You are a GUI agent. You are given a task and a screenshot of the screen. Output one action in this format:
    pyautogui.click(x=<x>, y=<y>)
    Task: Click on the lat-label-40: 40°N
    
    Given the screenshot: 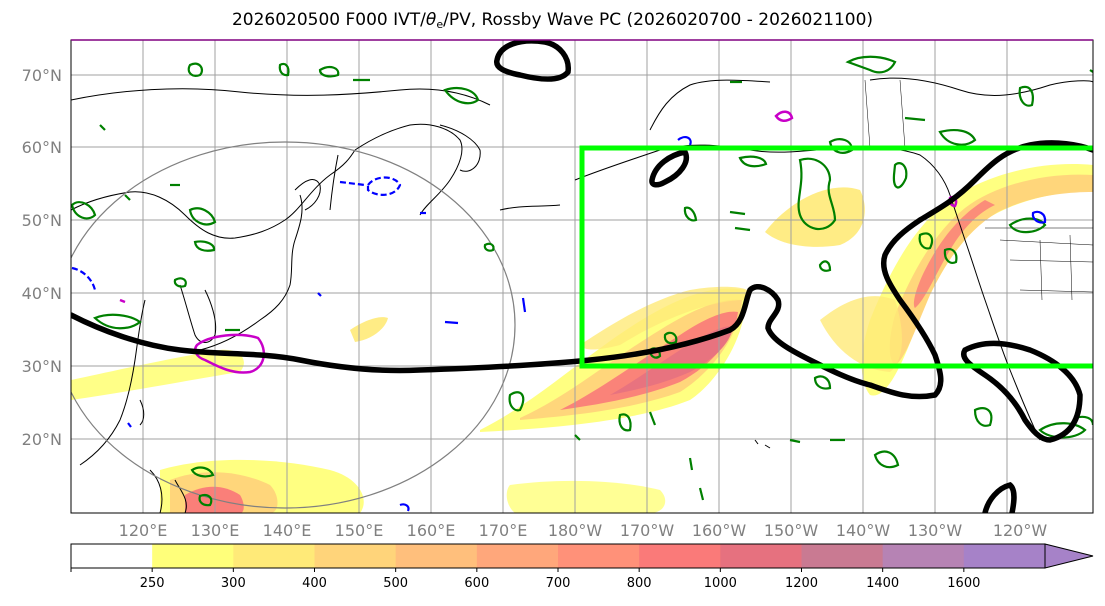 What is the action you would take?
    pyautogui.click(x=42, y=293)
    